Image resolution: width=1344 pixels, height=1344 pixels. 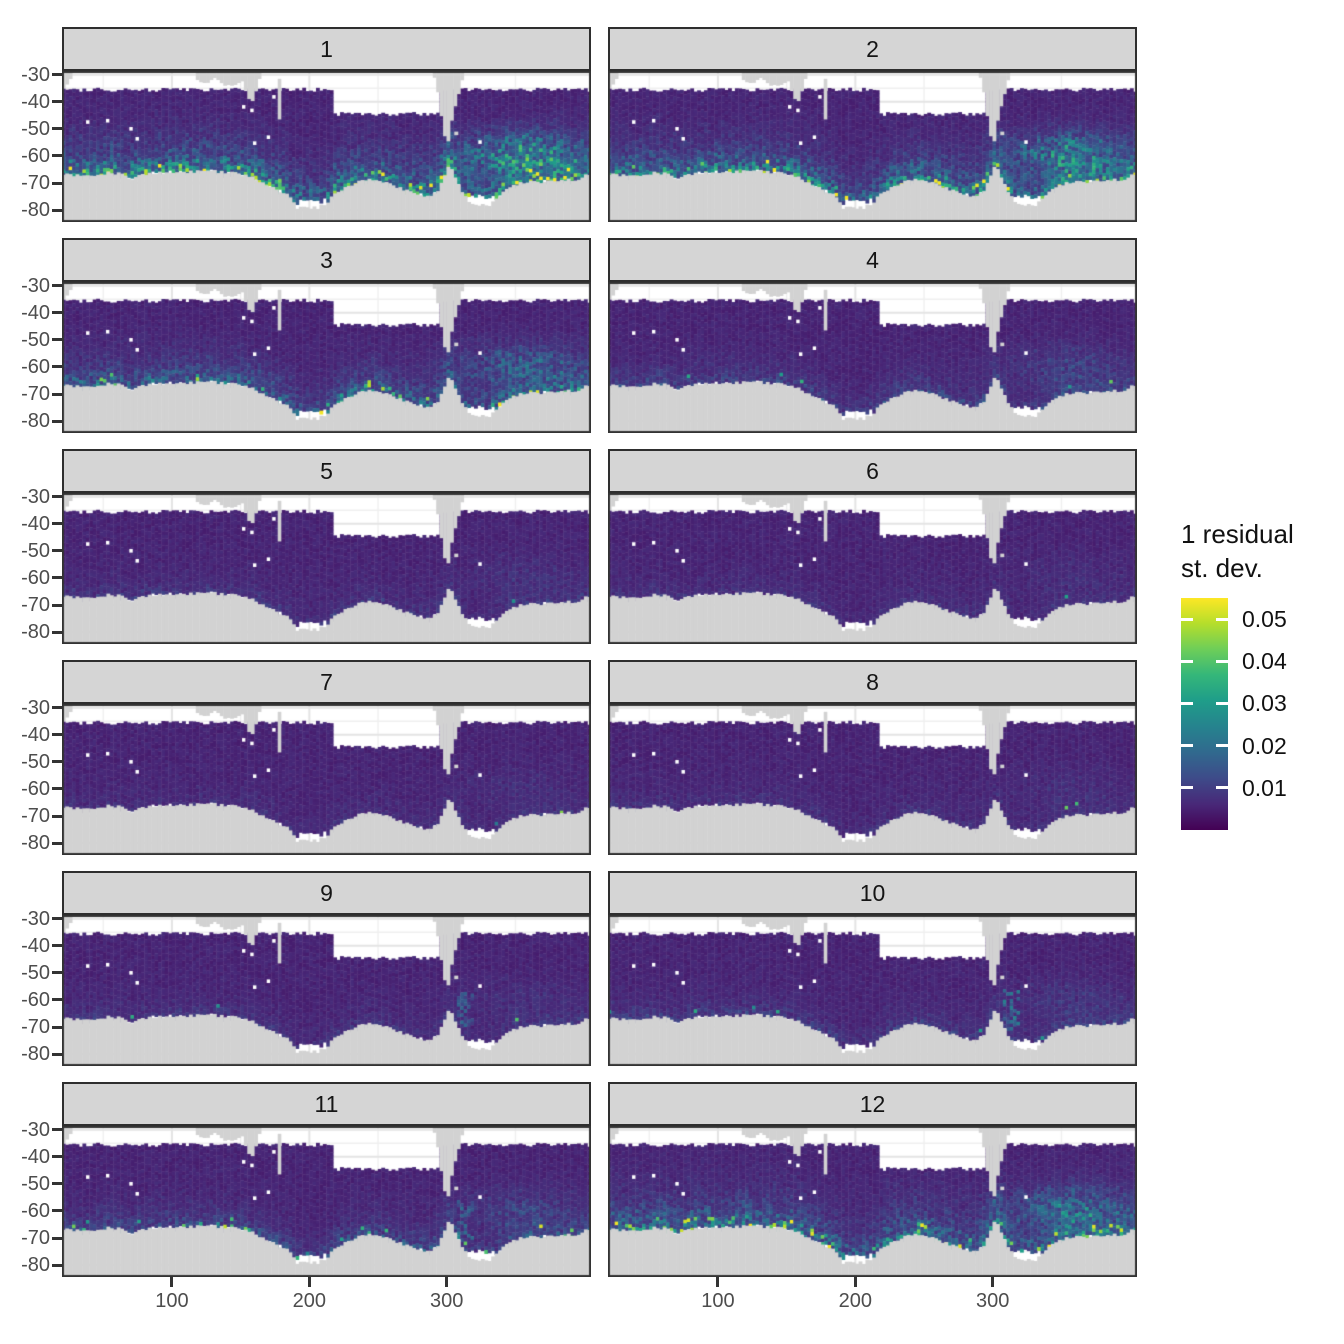 What do you see at coordinates (1204, 714) in the screenshot?
I see `legend-colorbar` at bounding box center [1204, 714].